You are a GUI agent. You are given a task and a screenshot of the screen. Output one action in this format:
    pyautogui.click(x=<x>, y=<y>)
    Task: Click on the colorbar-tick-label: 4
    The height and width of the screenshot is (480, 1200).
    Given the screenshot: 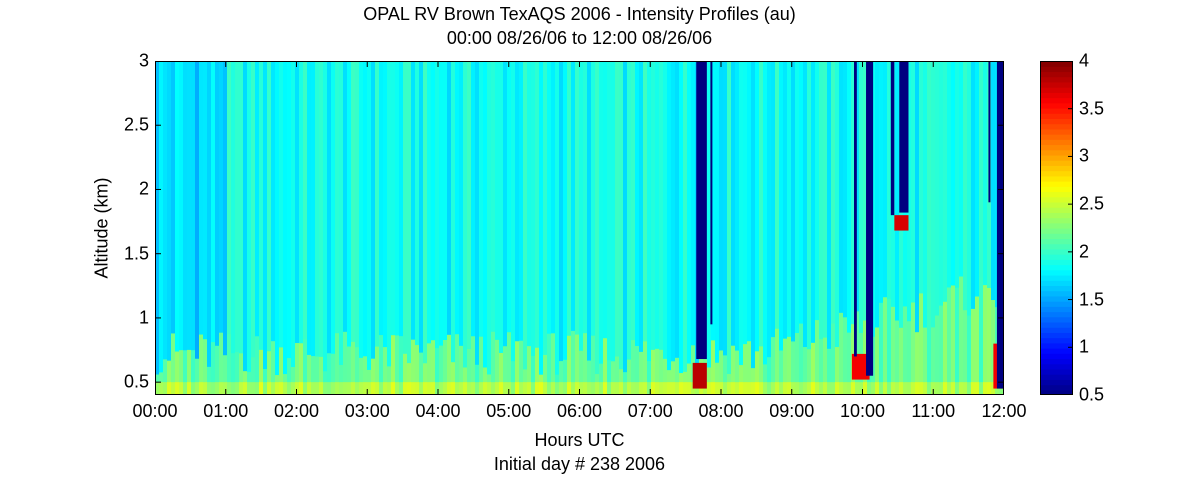 What is the action you would take?
    pyautogui.click(x=1084, y=60)
    